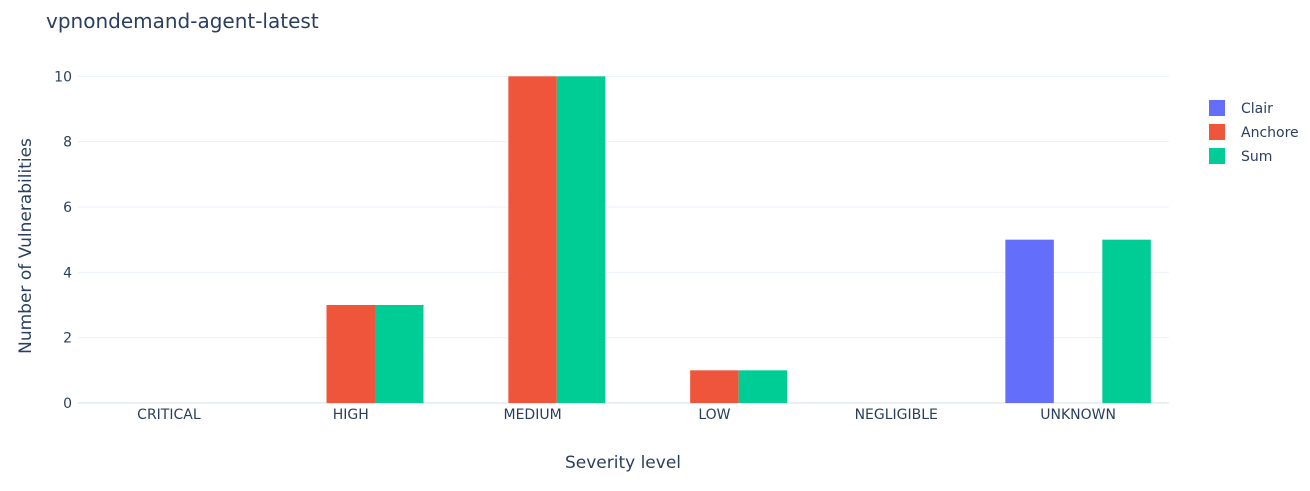 This screenshot has height=491, width=1310. Describe the element at coordinates (350, 354) in the screenshot. I see `bar-anchore-high` at that location.